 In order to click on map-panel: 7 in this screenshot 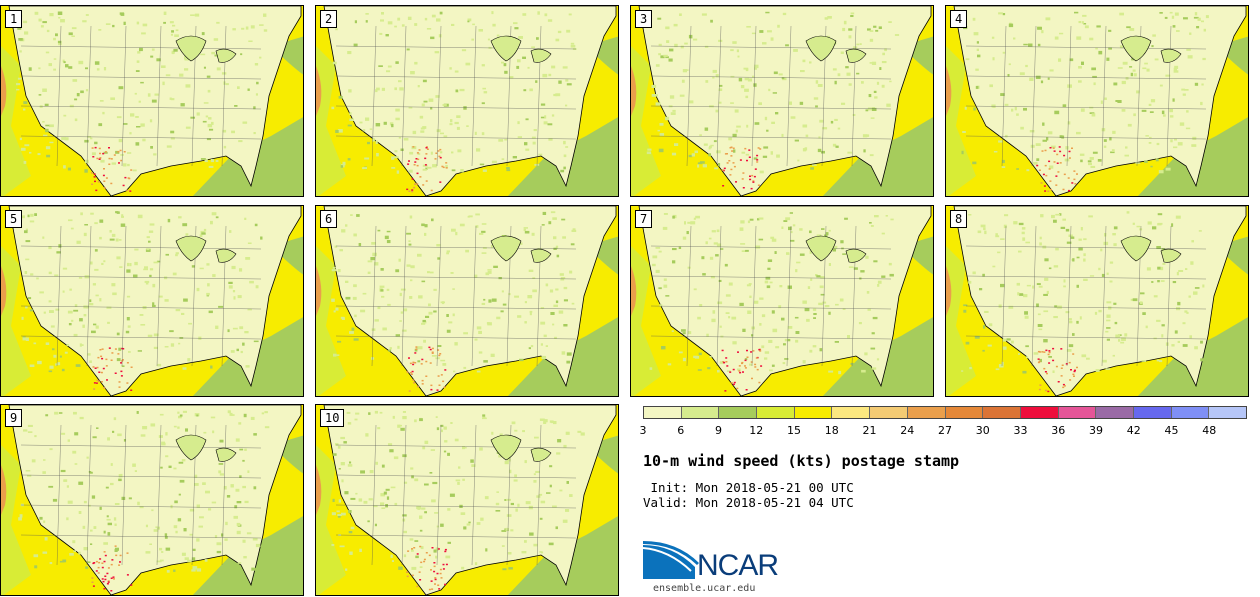, I will do `click(782, 301)`.